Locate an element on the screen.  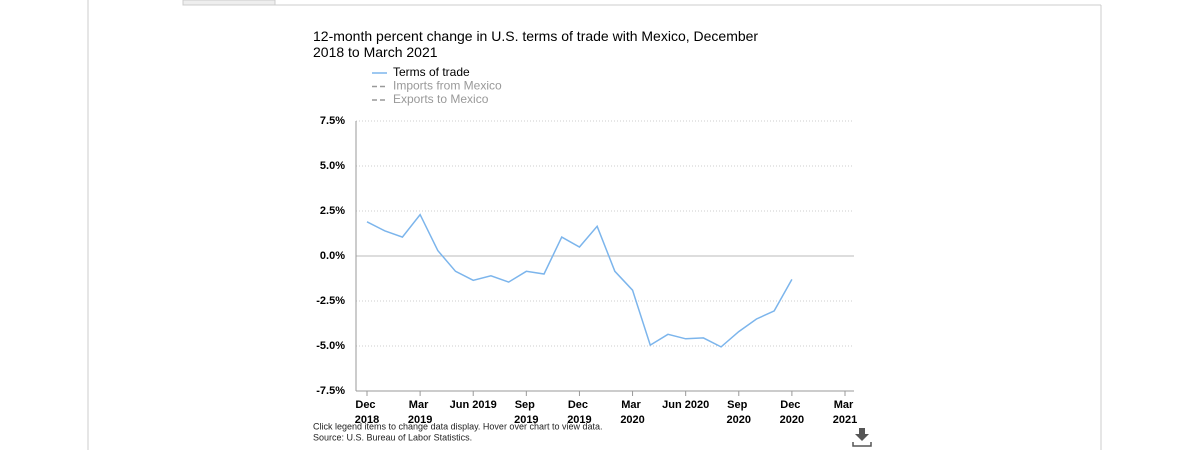
y-tick-label: 7.5% is located at coordinates (332, 121).